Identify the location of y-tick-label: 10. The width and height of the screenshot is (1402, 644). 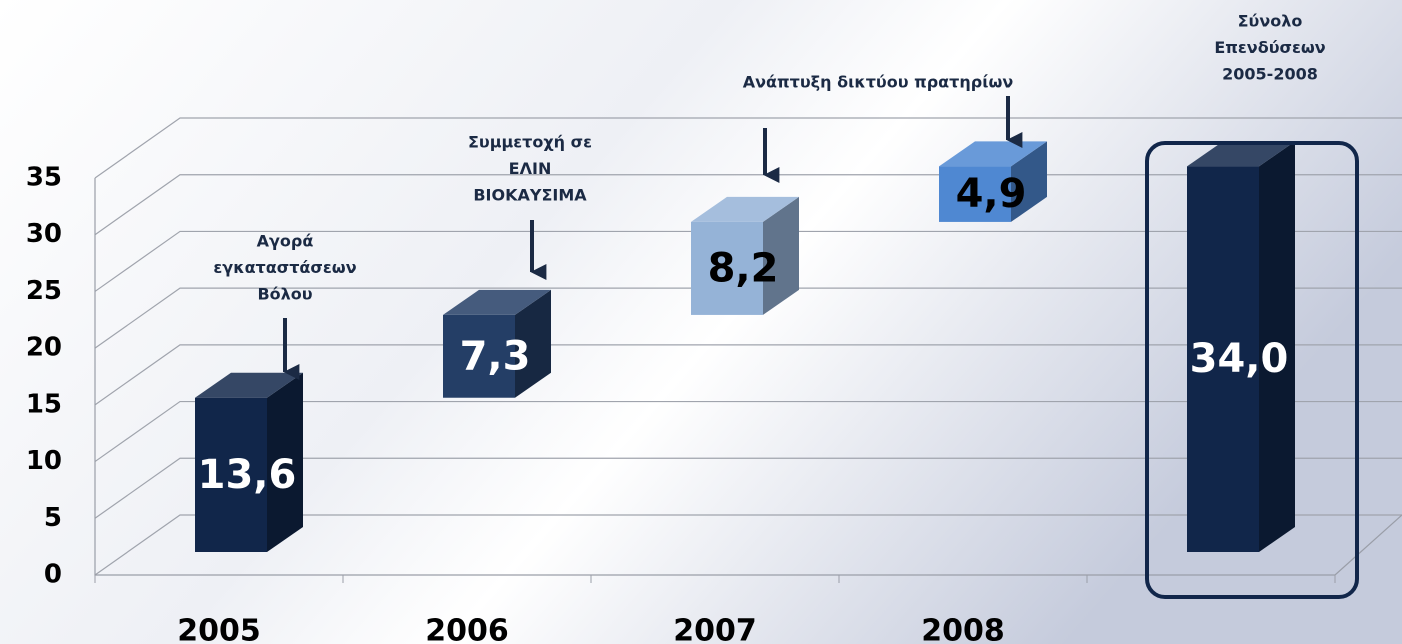
(44, 461).